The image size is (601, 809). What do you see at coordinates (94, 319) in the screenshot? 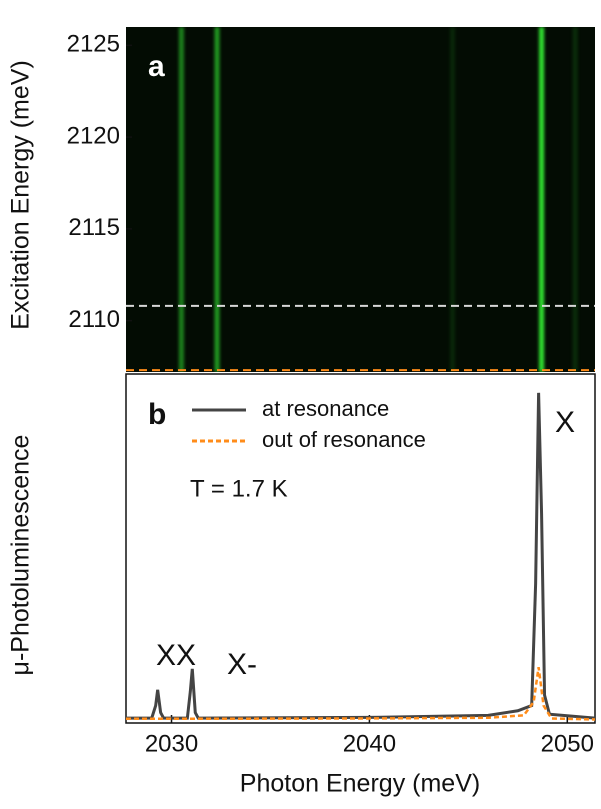
I see `y-tick-label: 2110` at bounding box center [94, 319].